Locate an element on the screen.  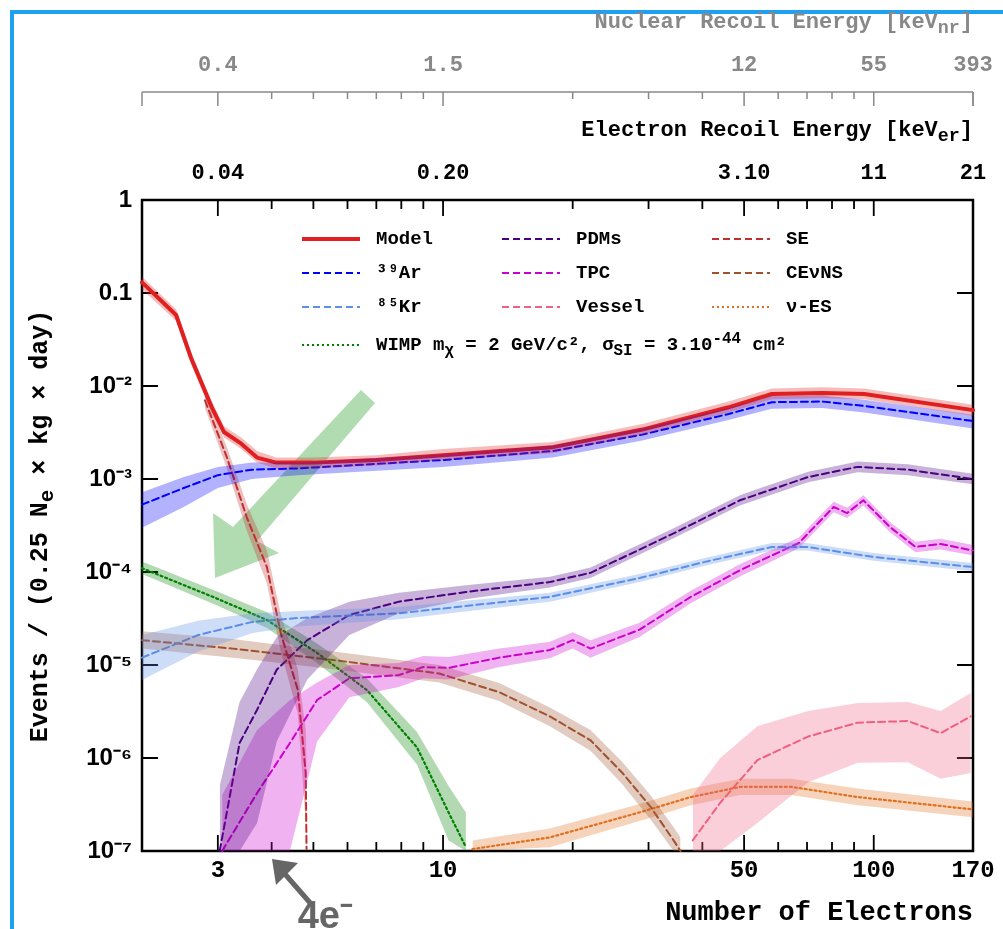
y-tick-label: 1 is located at coordinates (125, 198).